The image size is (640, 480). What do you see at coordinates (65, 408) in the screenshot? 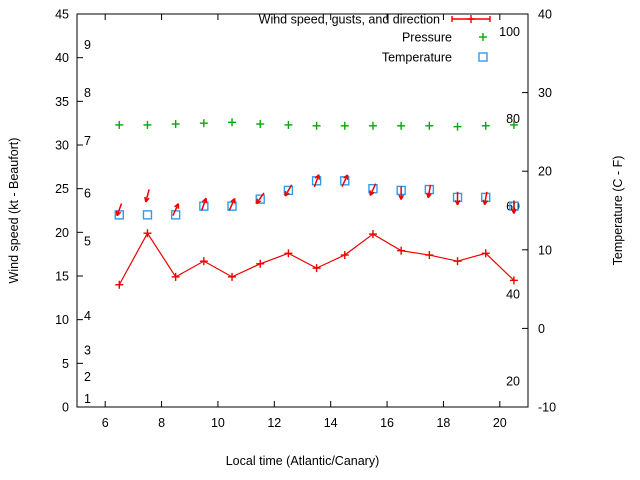
I see `y-axis-tick-label: 0` at bounding box center [65, 408].